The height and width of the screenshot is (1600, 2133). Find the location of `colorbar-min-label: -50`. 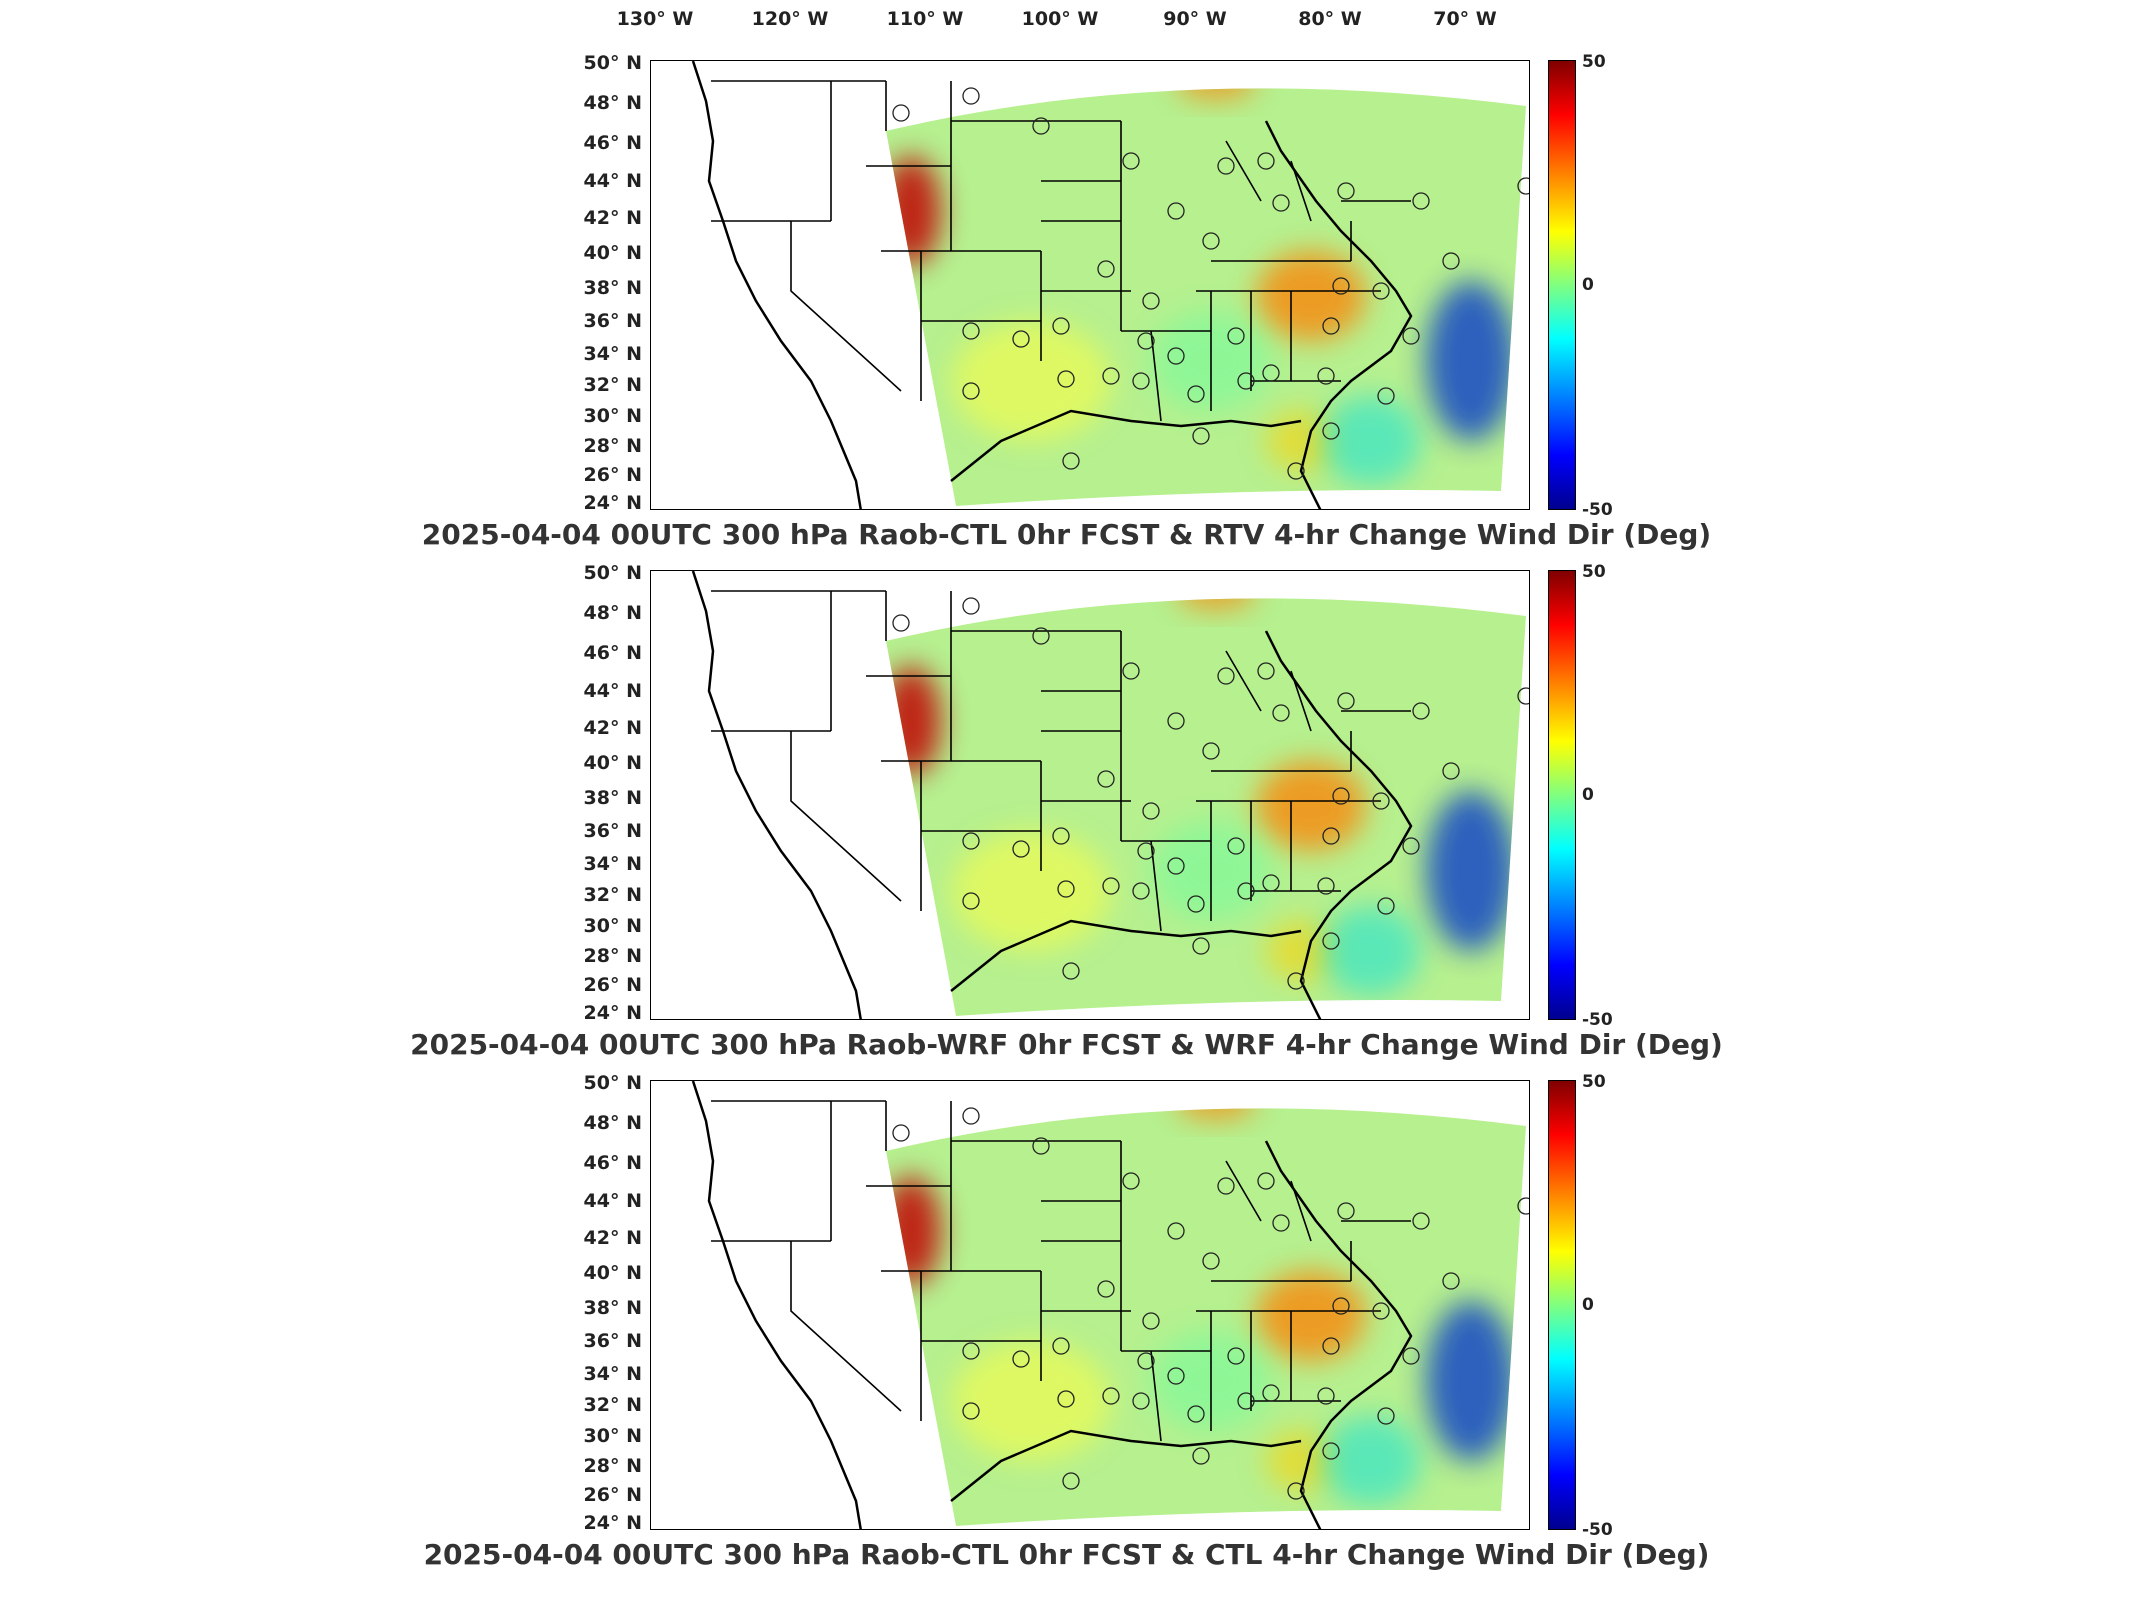

colorbar-min-label: -50 is located at coordinates (1597, 1530).